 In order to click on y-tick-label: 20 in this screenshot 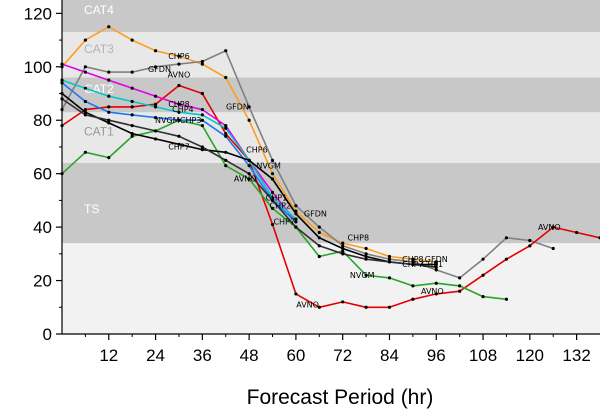, I will do `click(42, 281)`.